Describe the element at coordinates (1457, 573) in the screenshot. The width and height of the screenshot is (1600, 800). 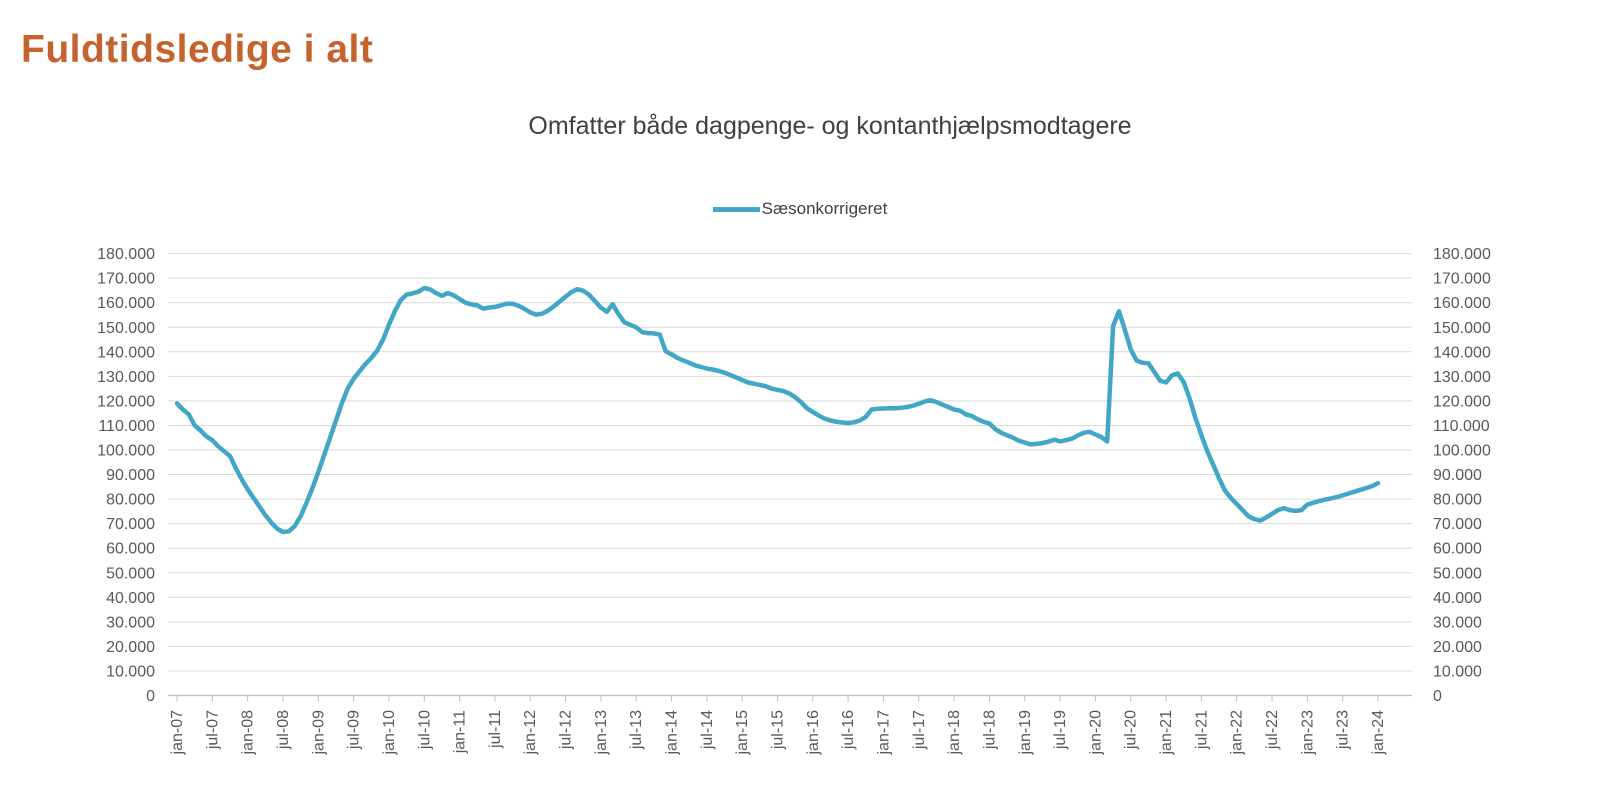
I see `y-tick-label-right: 50.000` at that location.